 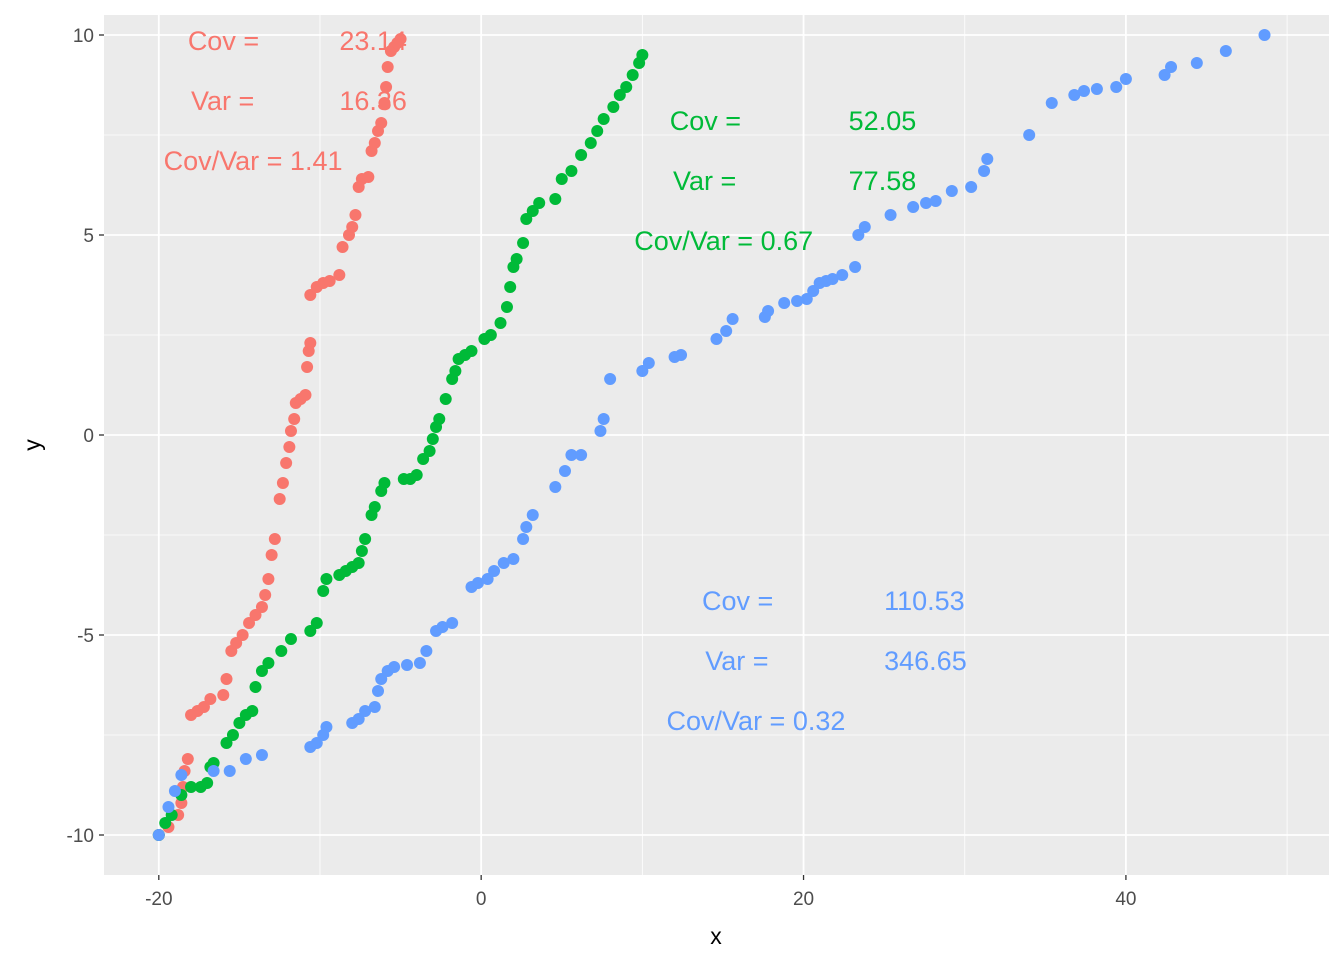 What do you see at coordinates (716, 936) in the screenshot?
I see `x-axis-title: x` at bounding box center [716, 936].